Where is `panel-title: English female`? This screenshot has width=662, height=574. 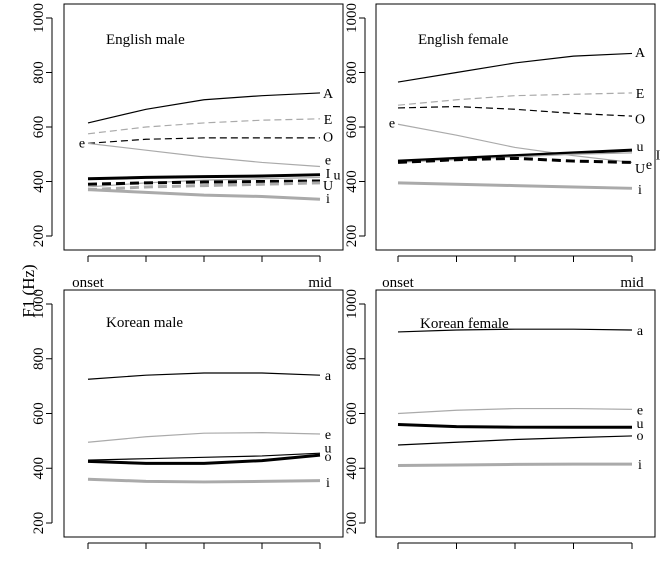 panel-title: English female is located at coordinates (463, 40).